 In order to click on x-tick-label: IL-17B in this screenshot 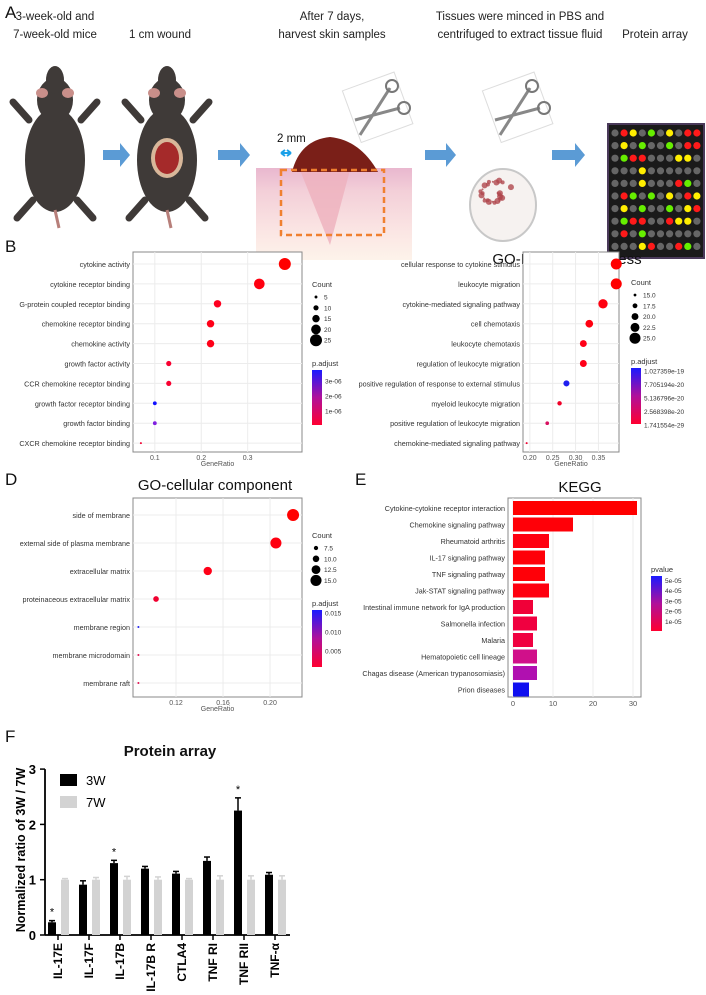, I will do `click(120, 961)`.